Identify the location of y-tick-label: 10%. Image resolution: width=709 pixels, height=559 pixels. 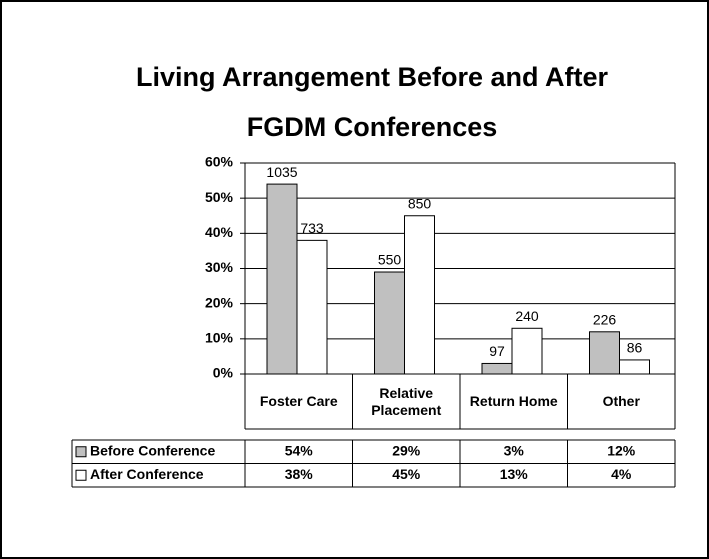
(219, 338).